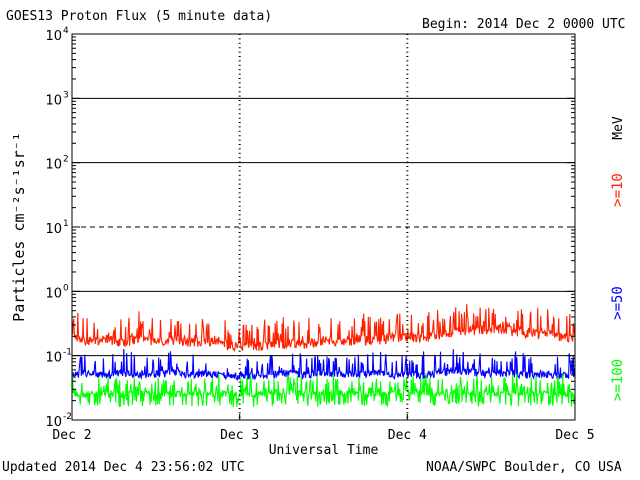 The image size is (640, 480). What do you see at coordinates (618, 380) in the screenshot?
I see `legend-label: >=100` at bounding box center [618, 380].